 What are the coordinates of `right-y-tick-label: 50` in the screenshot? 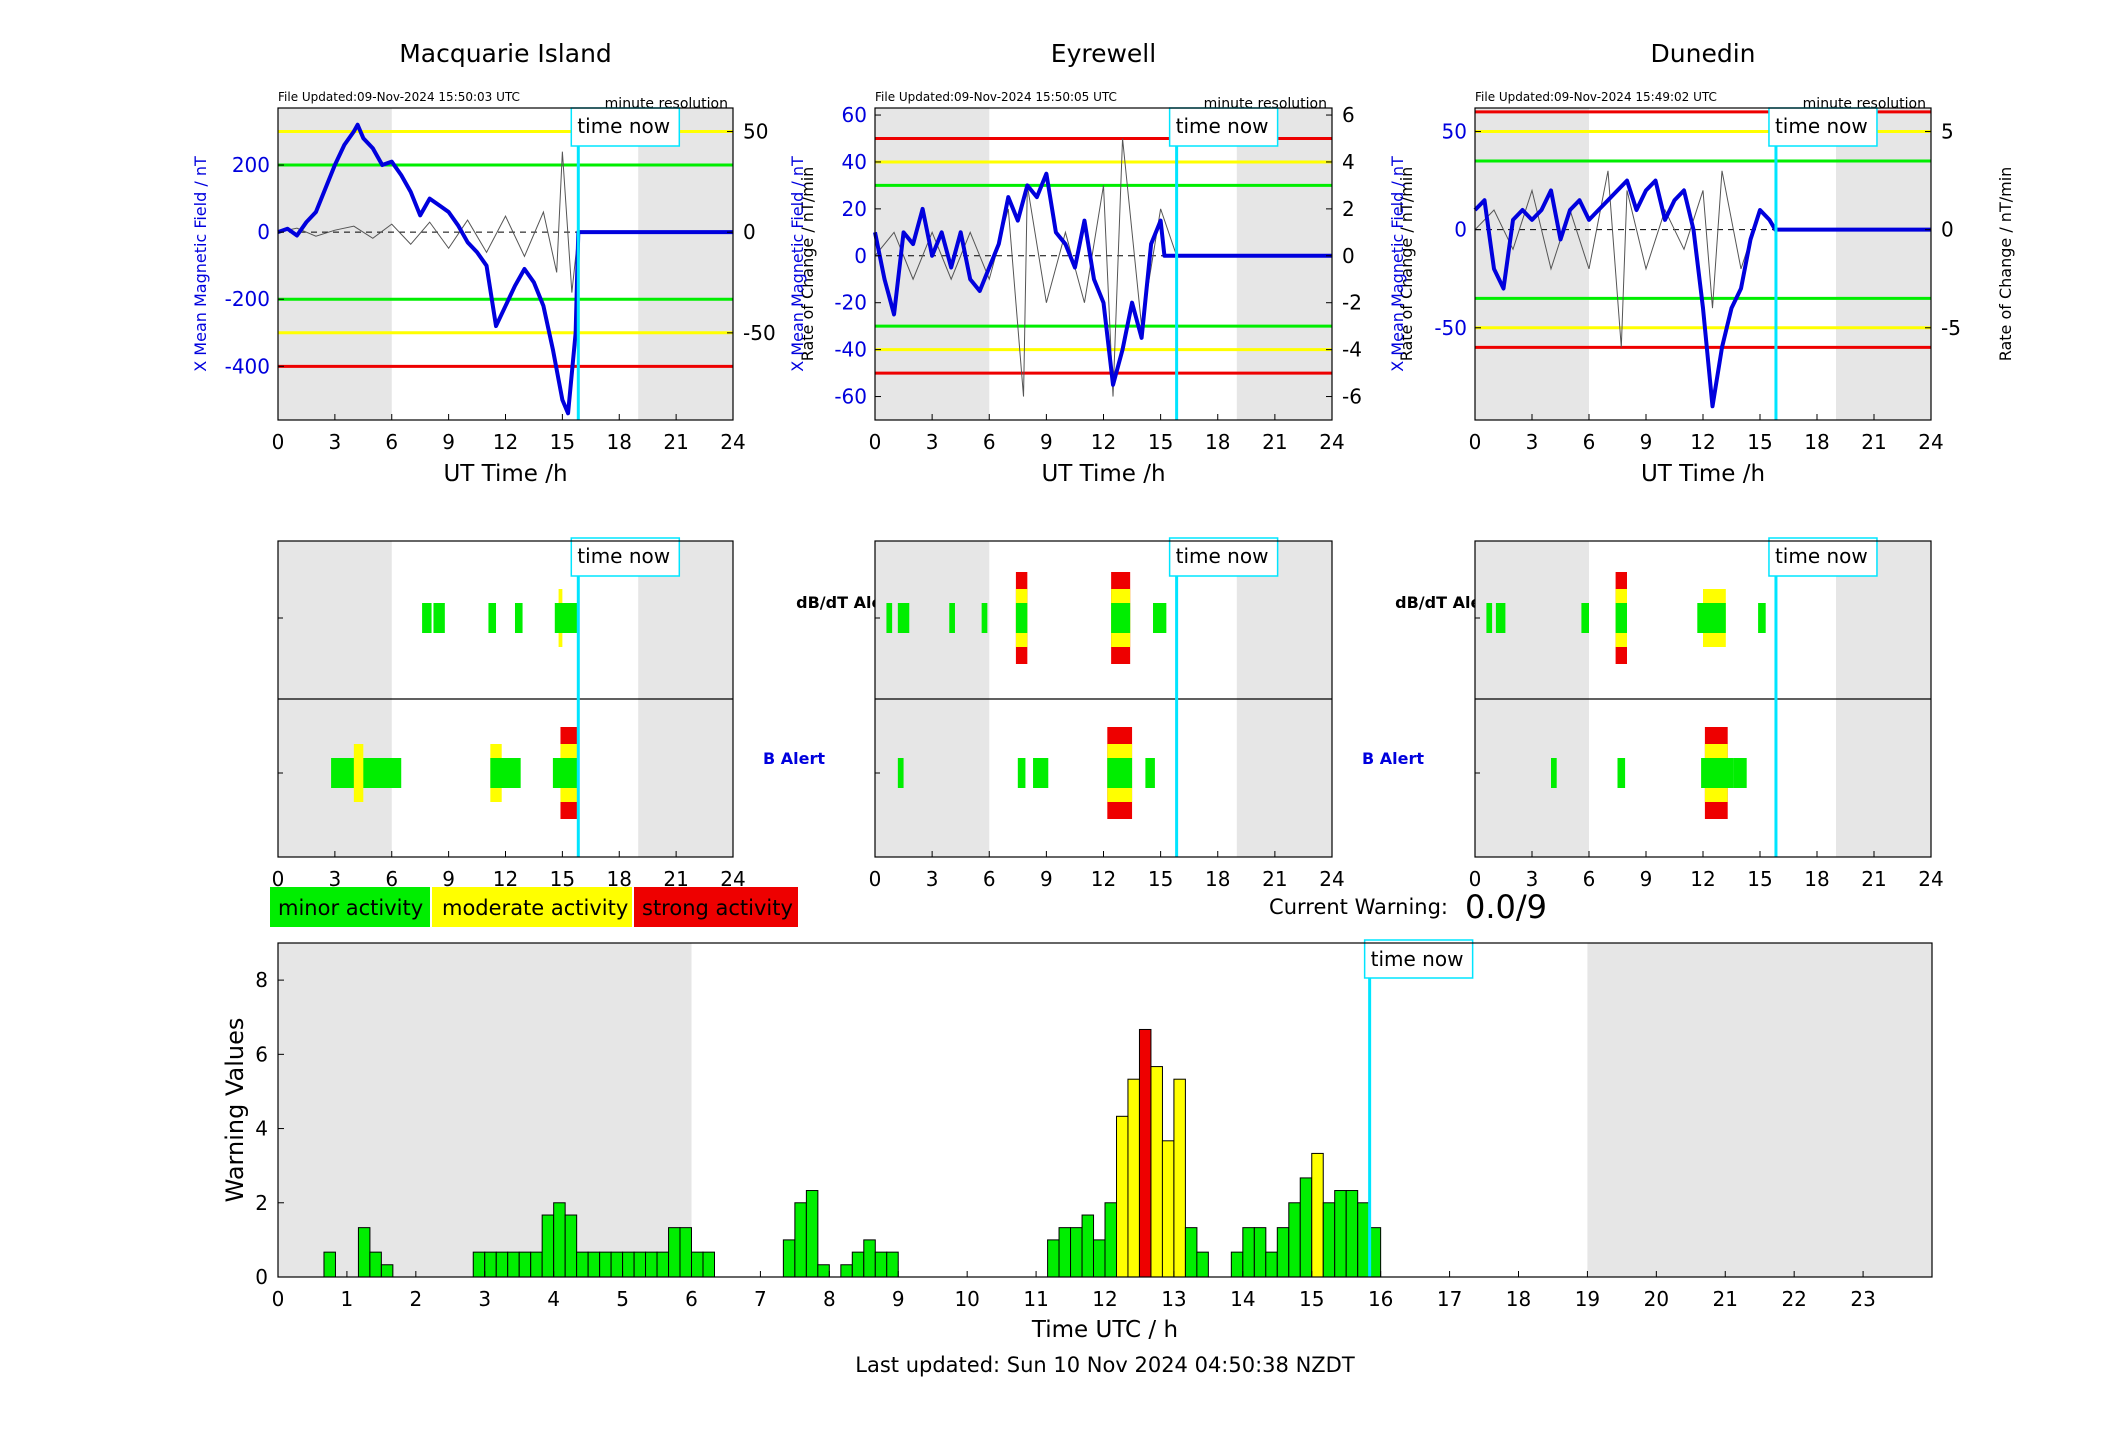 It's located at (755, 132).